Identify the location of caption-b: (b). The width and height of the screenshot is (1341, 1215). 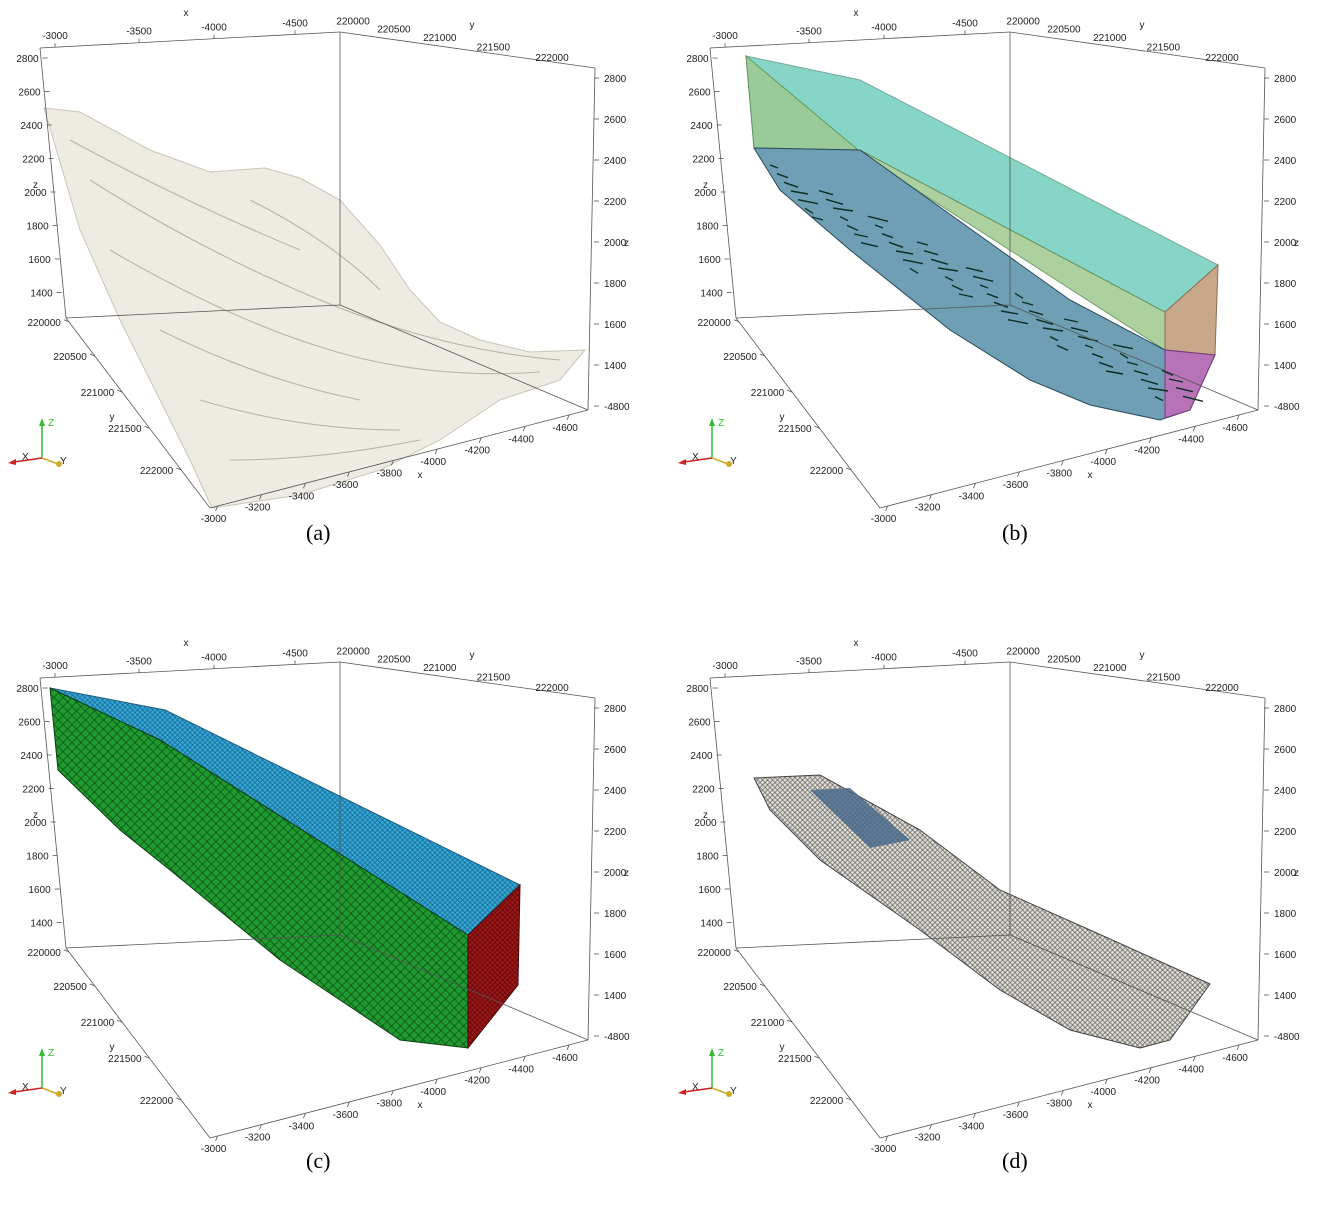
(1015, 532).